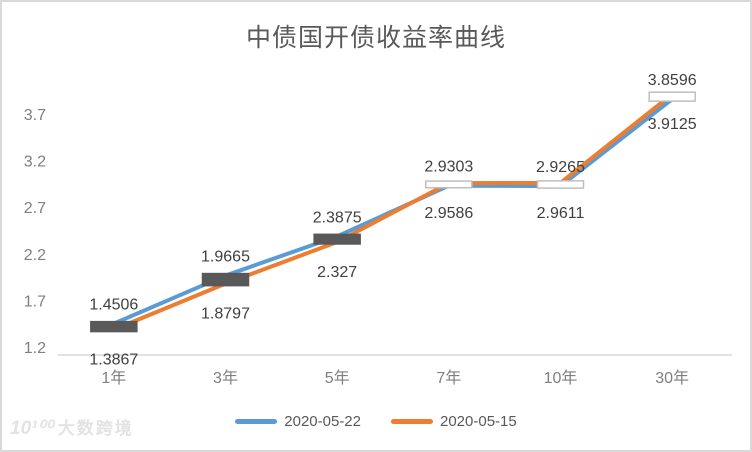 The height and width of the screenshot is (452, 752). What do you see at coordinates (322, 421) in the screenshot?
I see `legend-label-series1: 2020-05-22` at bounding box center [322, 421].